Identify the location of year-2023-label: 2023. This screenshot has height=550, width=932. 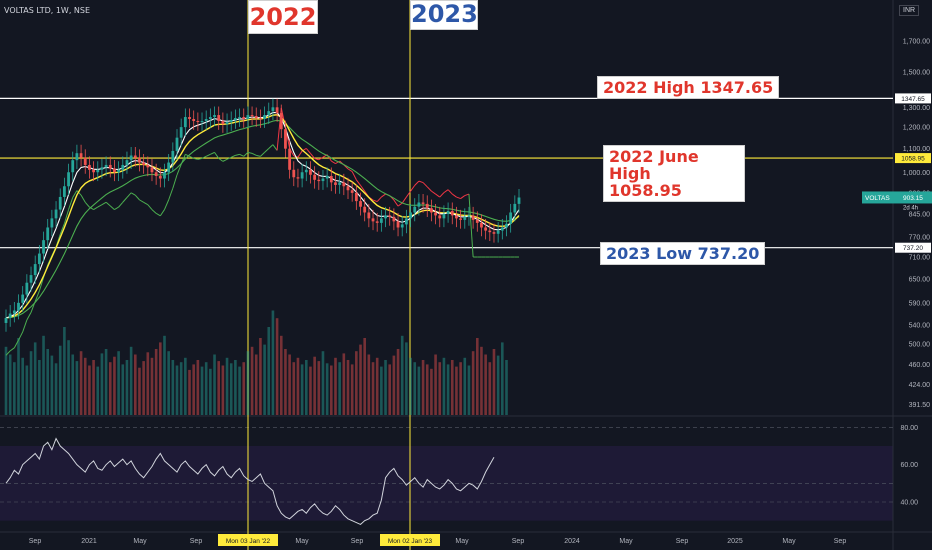
(444, 15).